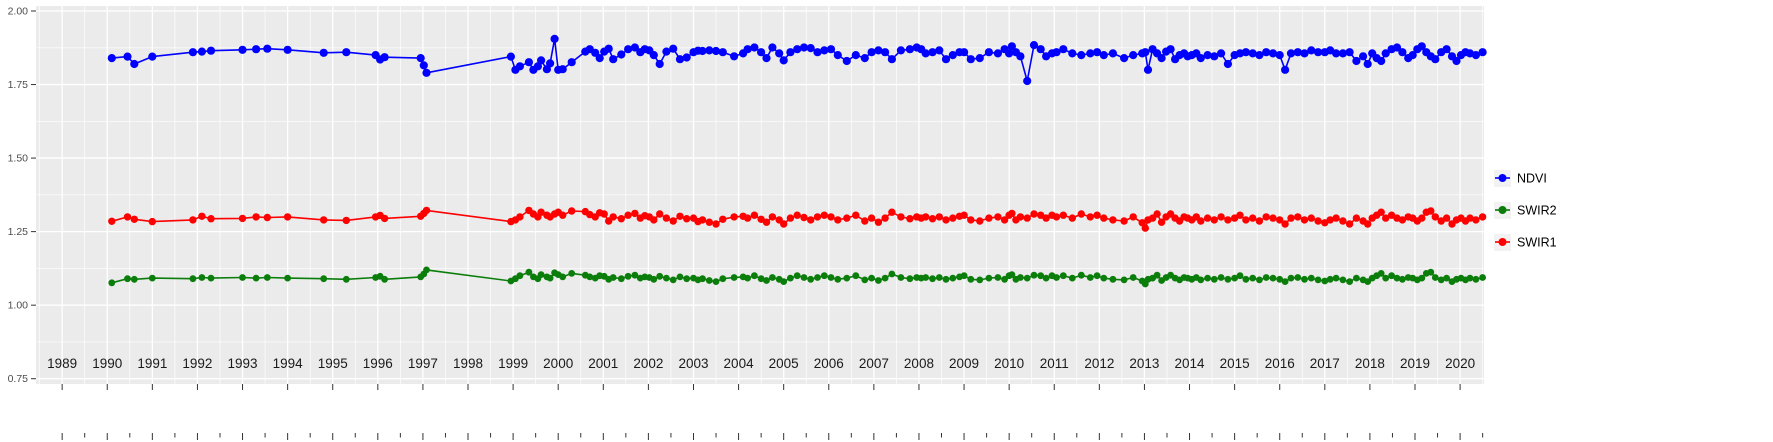  I want to click on y-tick-label: 2.00, so click(18, 12).